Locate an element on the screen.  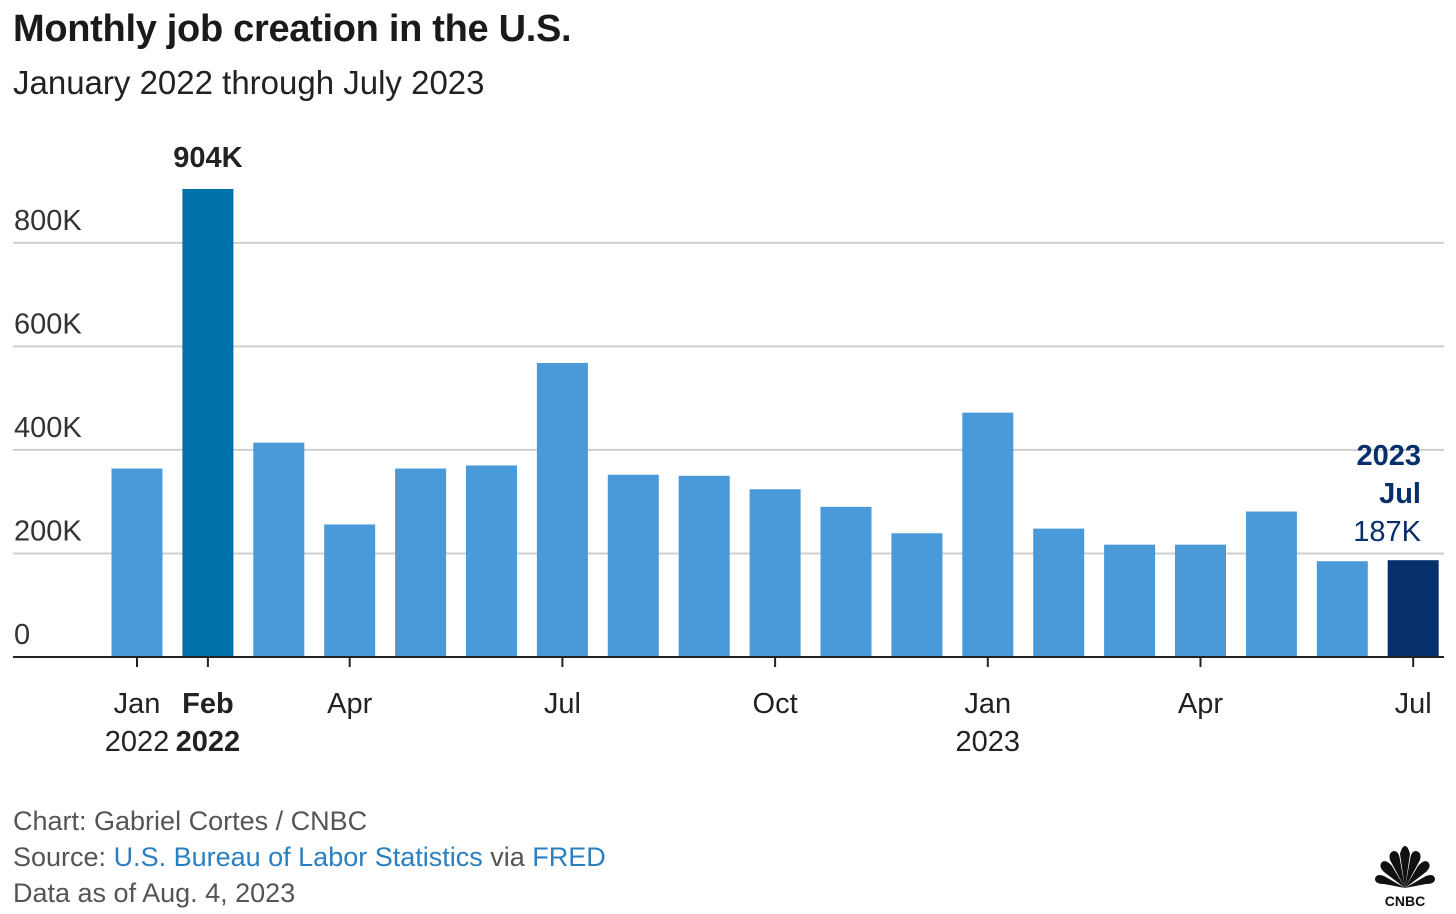
x-tick-label-year: 2023 is located at coordinates (988, 742).